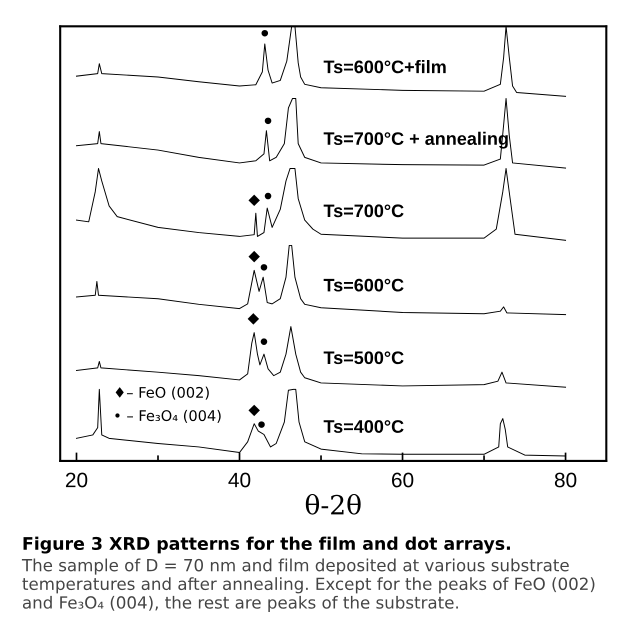  What do you see at coordinates (77, 480) in the screenshot?
I see `x-tick-label: 20` at bounding box center [77, 480].